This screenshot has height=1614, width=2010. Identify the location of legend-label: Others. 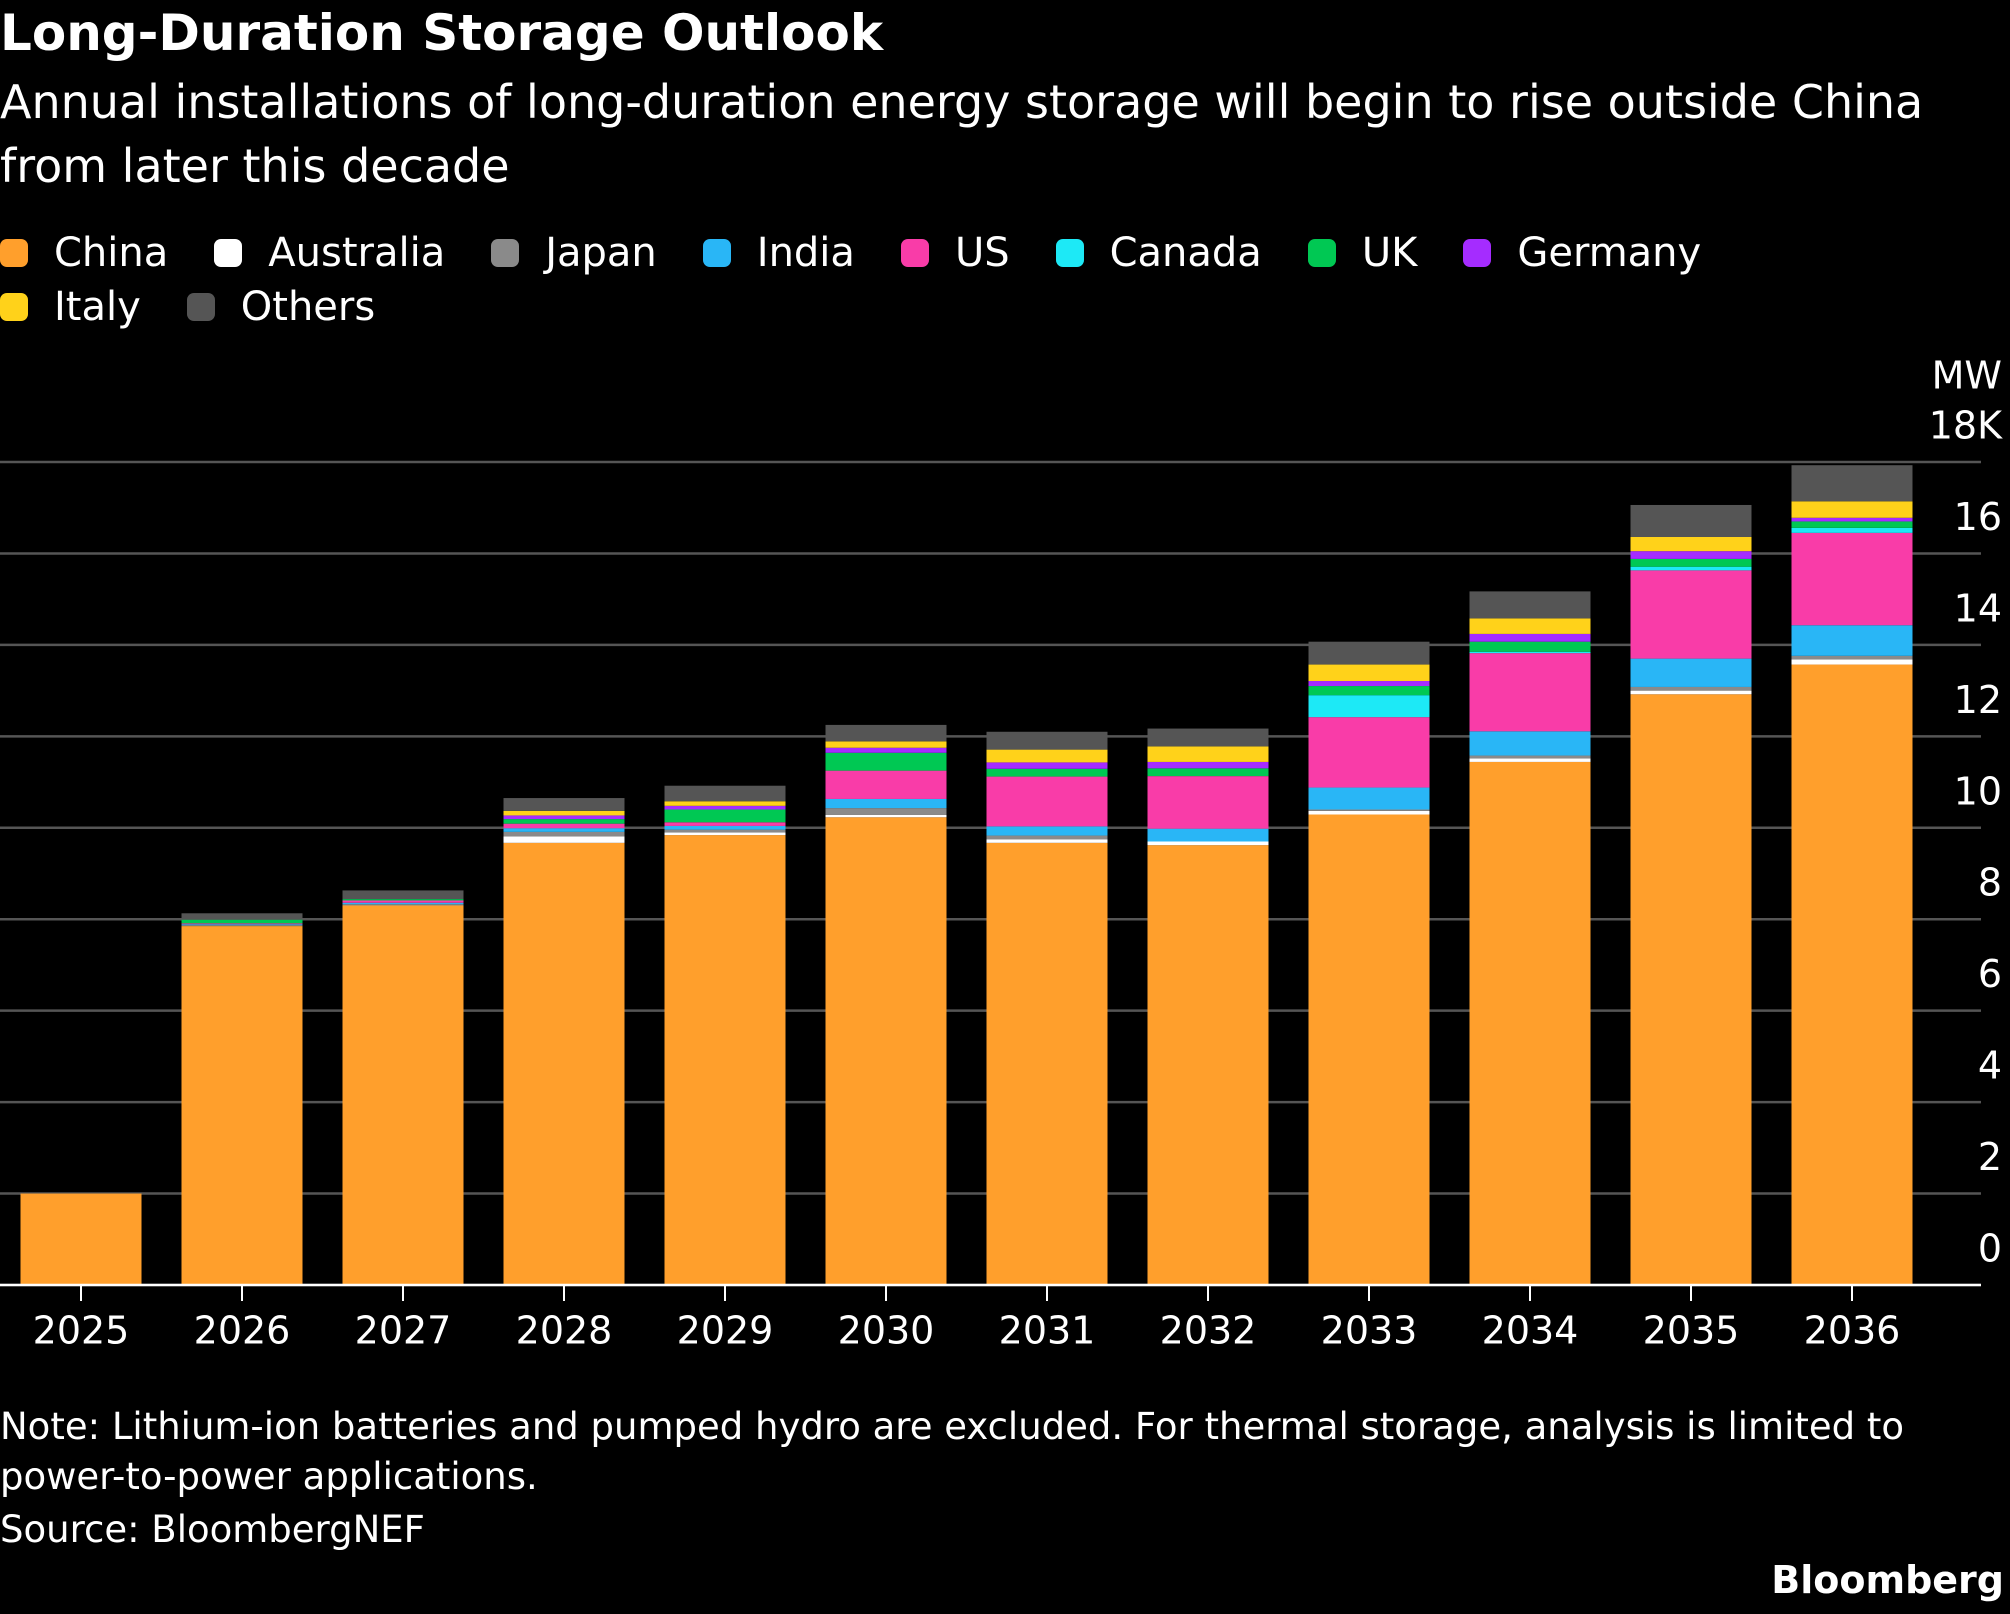
(308, 307).